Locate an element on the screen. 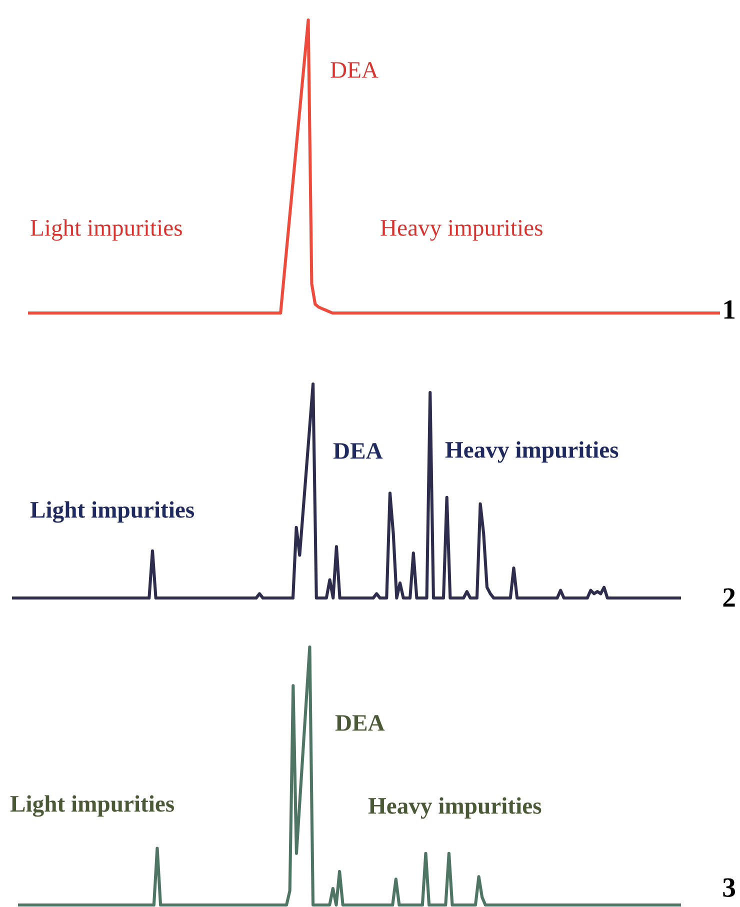 This screenshot has height=907, width=740. text: 1 is located at coordinates (729, 309).